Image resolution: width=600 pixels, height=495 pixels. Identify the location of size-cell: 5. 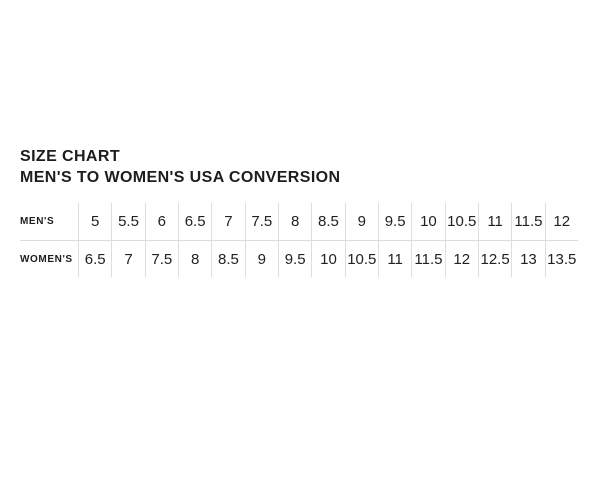
(94, 221).